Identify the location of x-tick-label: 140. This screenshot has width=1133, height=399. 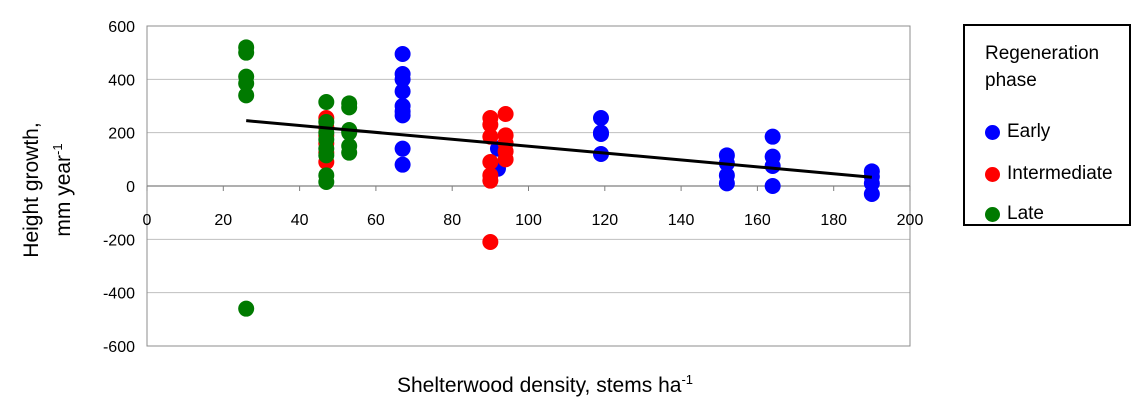
(681, 220).